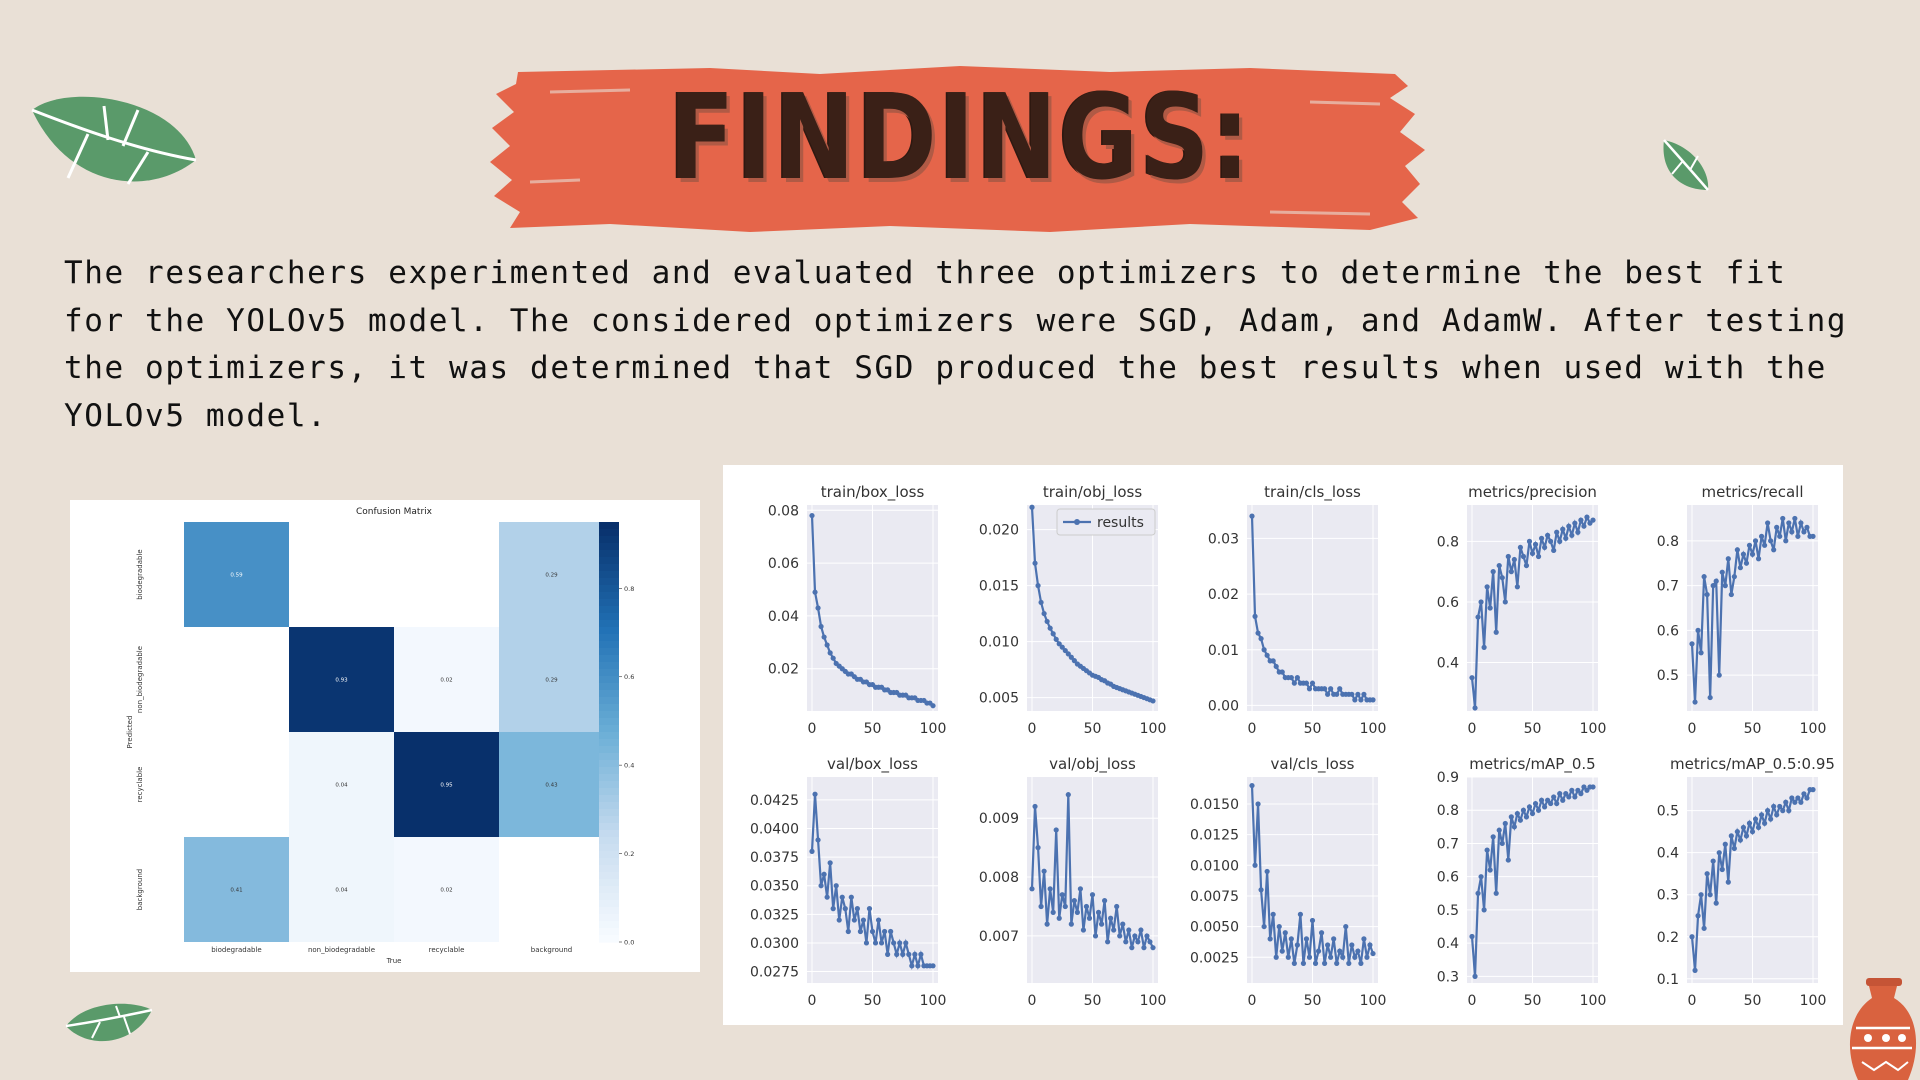 The width and height of the screenshot is (1920, 1080). Describe the element at coordinates (960, 147) in the screenshot. I see `title-banner: FINDINGS:` at that location.